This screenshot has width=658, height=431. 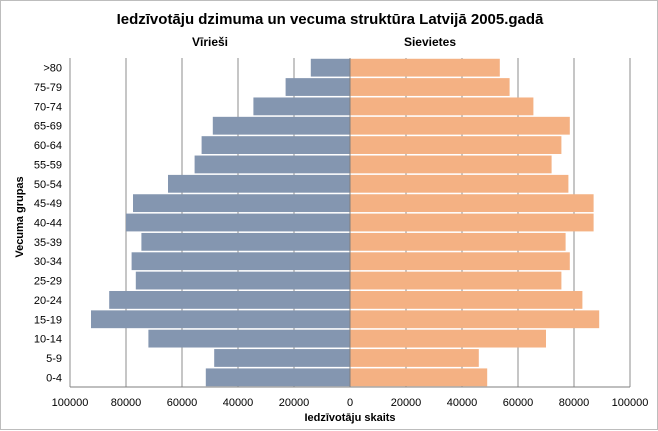 I want to click on x-tick-label: 0, so click(x=350, y=403).